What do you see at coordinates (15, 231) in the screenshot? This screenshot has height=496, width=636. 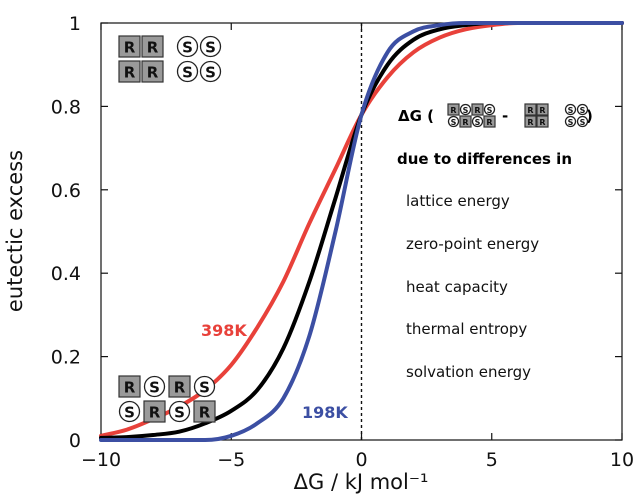 I see `y-axis-label: eutectic excess` at bounding box center [15, 231].